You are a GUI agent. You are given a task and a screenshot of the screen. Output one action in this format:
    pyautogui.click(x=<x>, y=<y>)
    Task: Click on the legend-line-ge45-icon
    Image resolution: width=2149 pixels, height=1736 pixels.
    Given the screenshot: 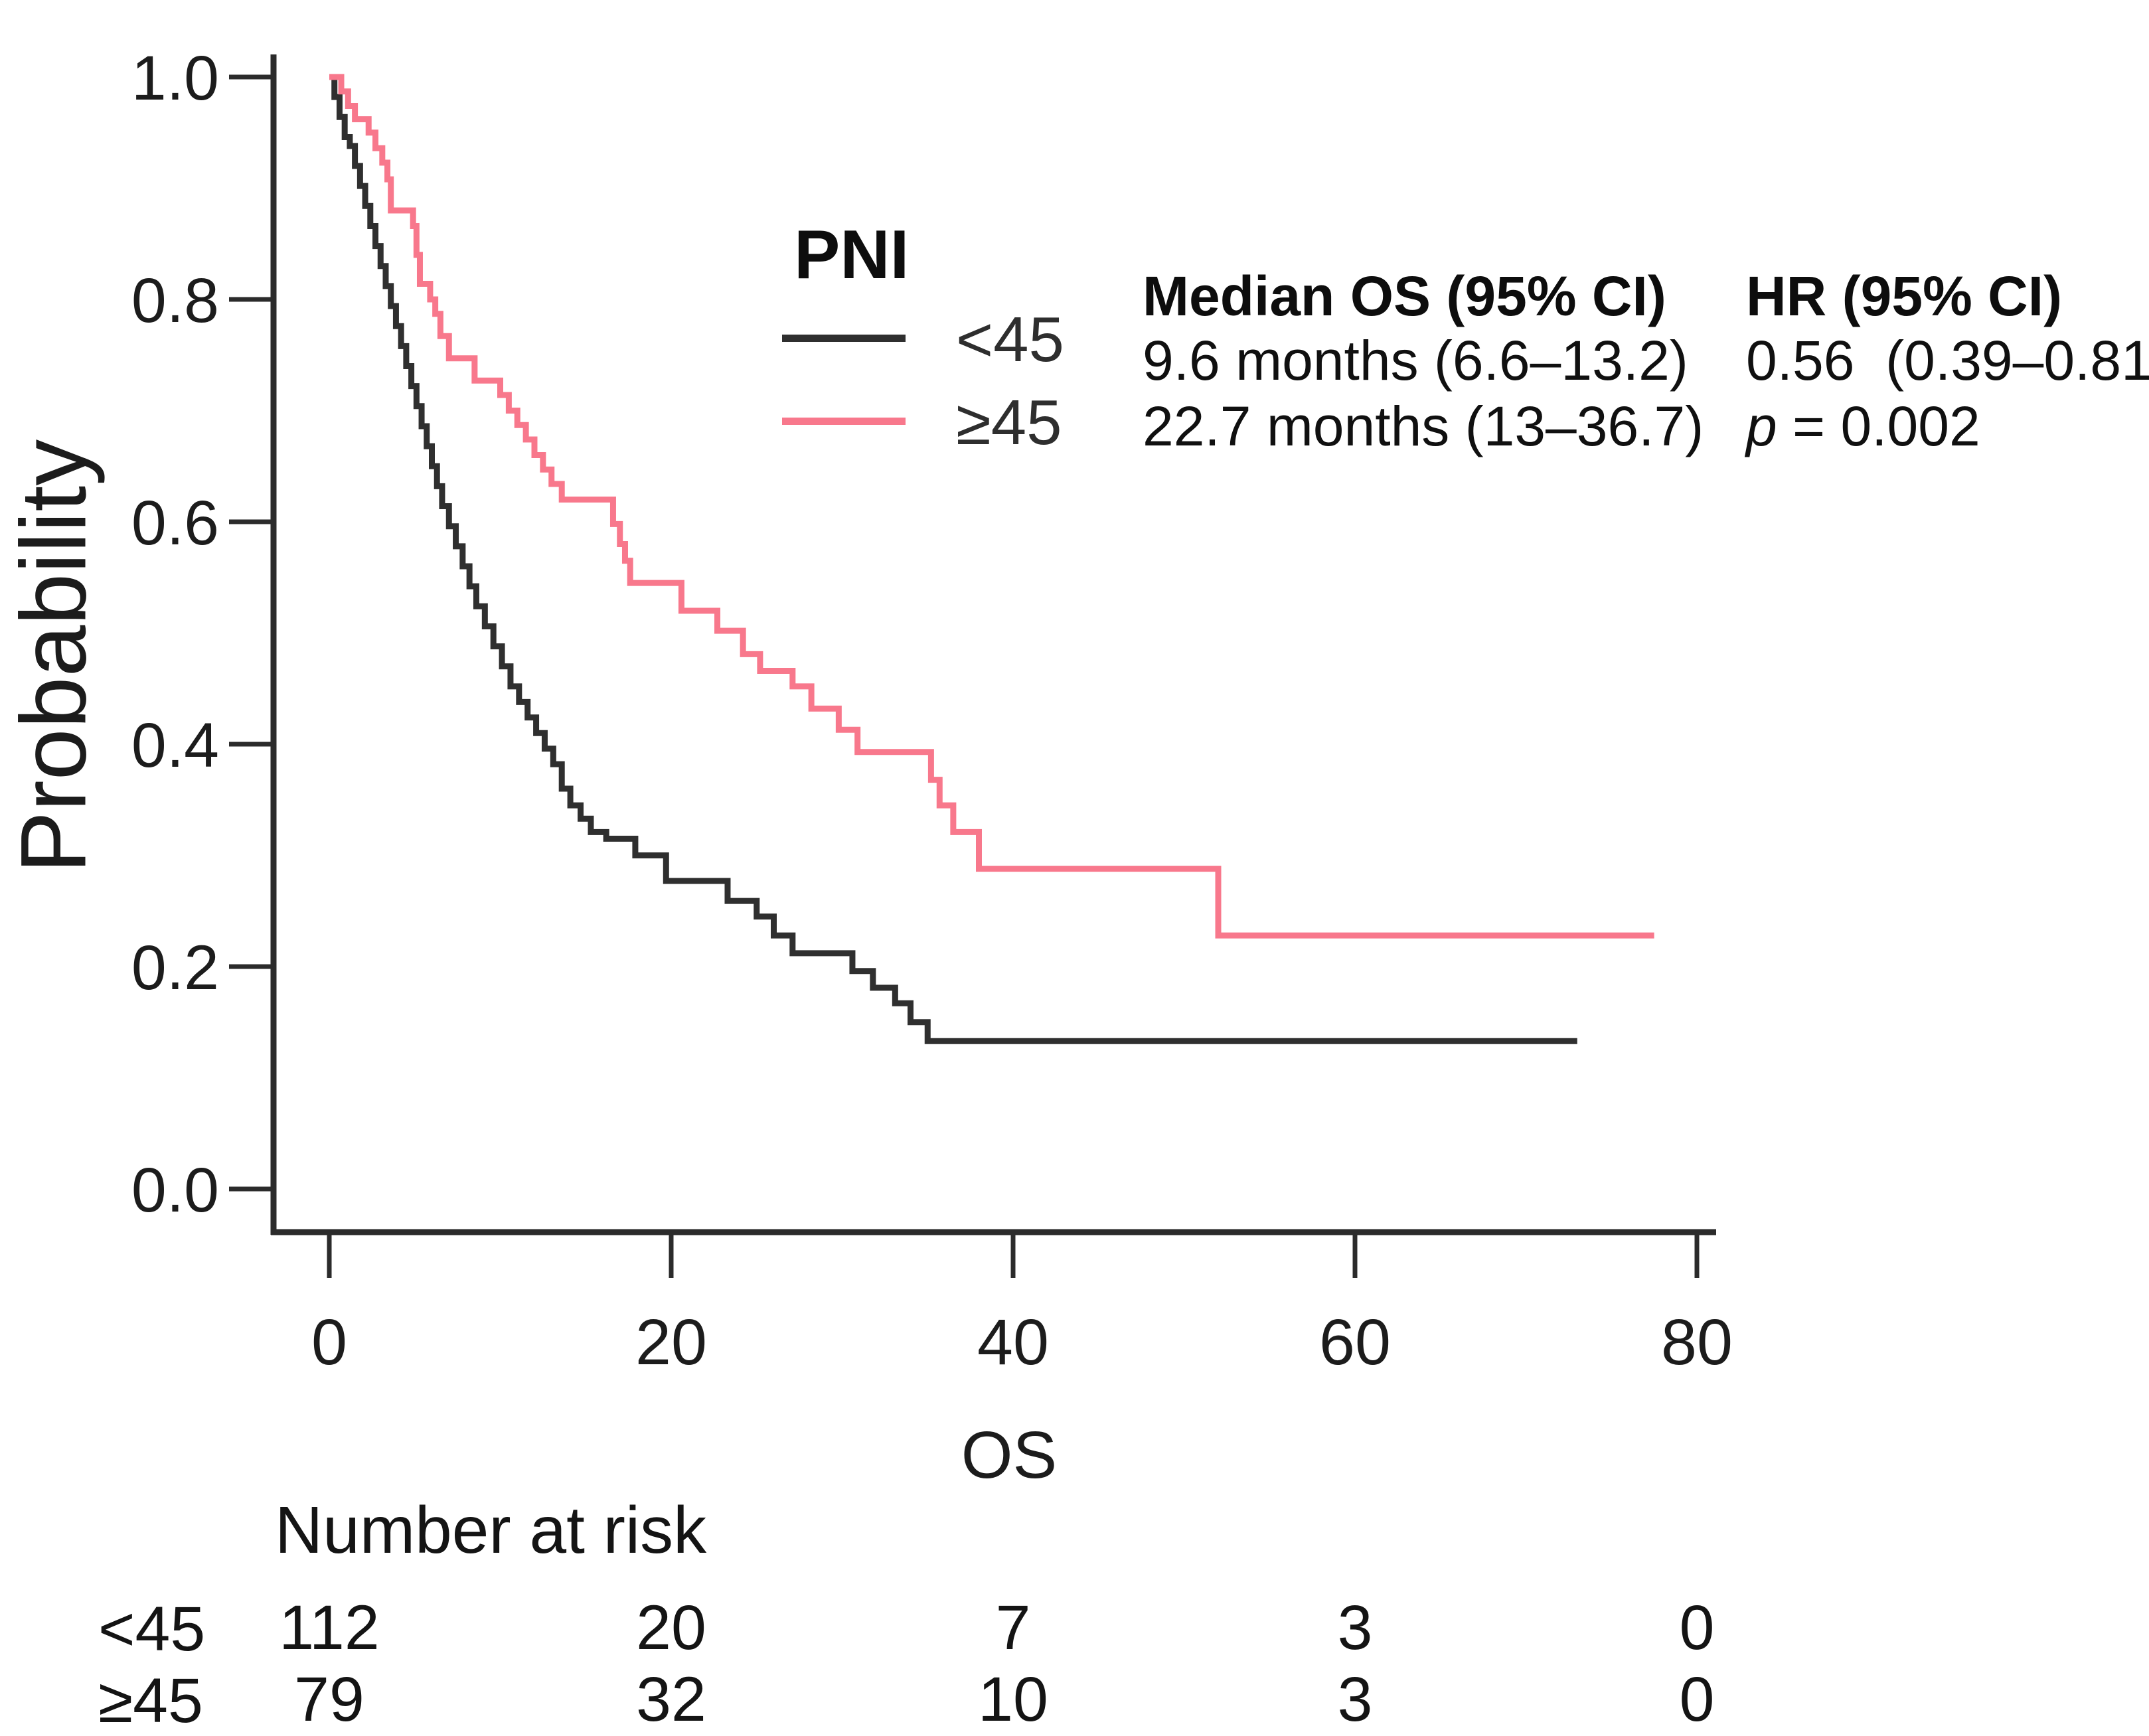 What is the action you would take?
    pyautogui.click(x=844, y=421)
    